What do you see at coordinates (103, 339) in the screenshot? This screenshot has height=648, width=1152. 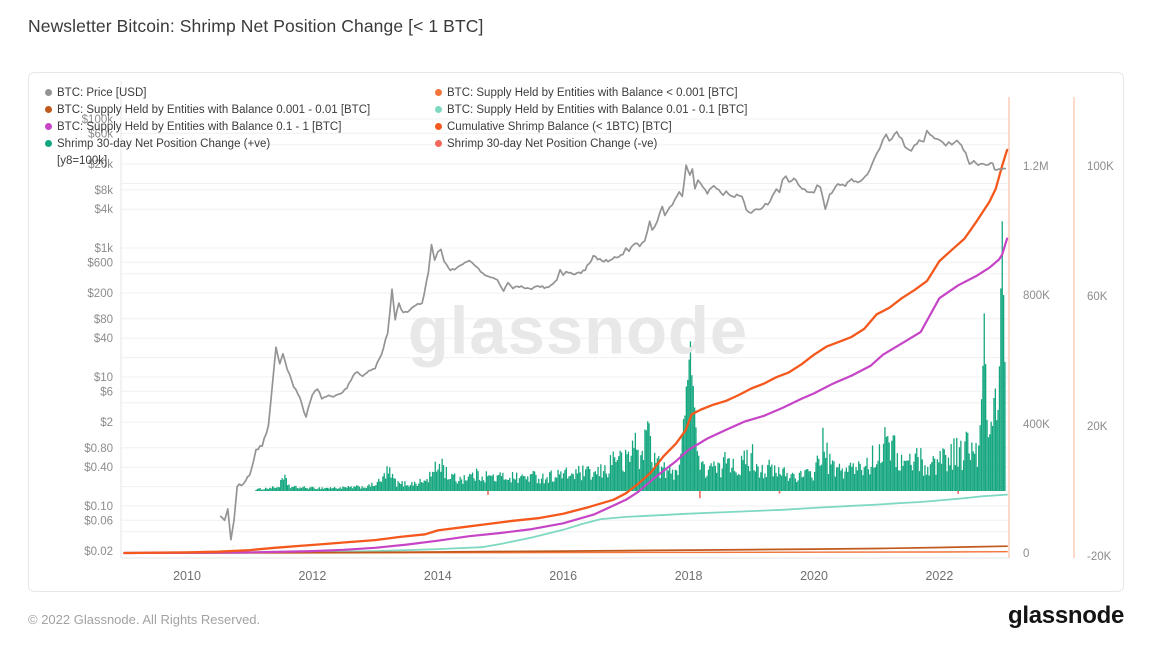 I see `price-axis-label: $40` at bounding box center [103, 339].